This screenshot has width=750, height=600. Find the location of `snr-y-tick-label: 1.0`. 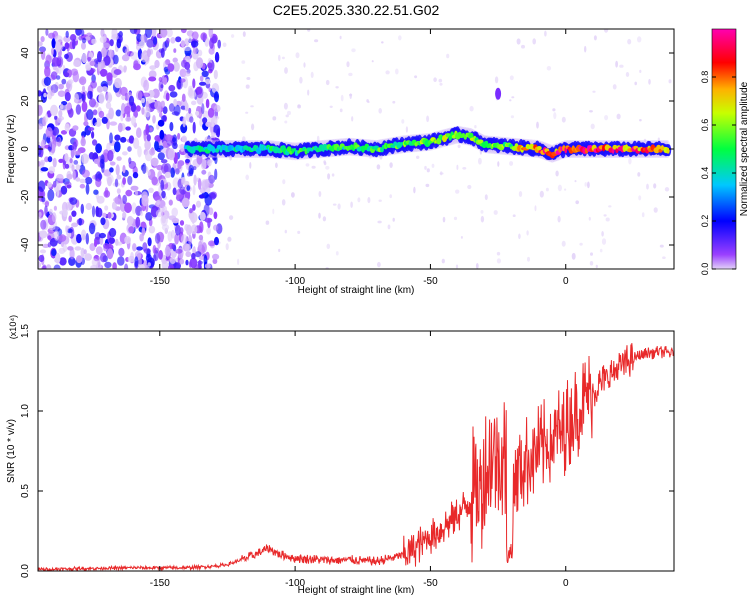

snr-y-tick-label: 1.0 is located at coordinates (25, 411).